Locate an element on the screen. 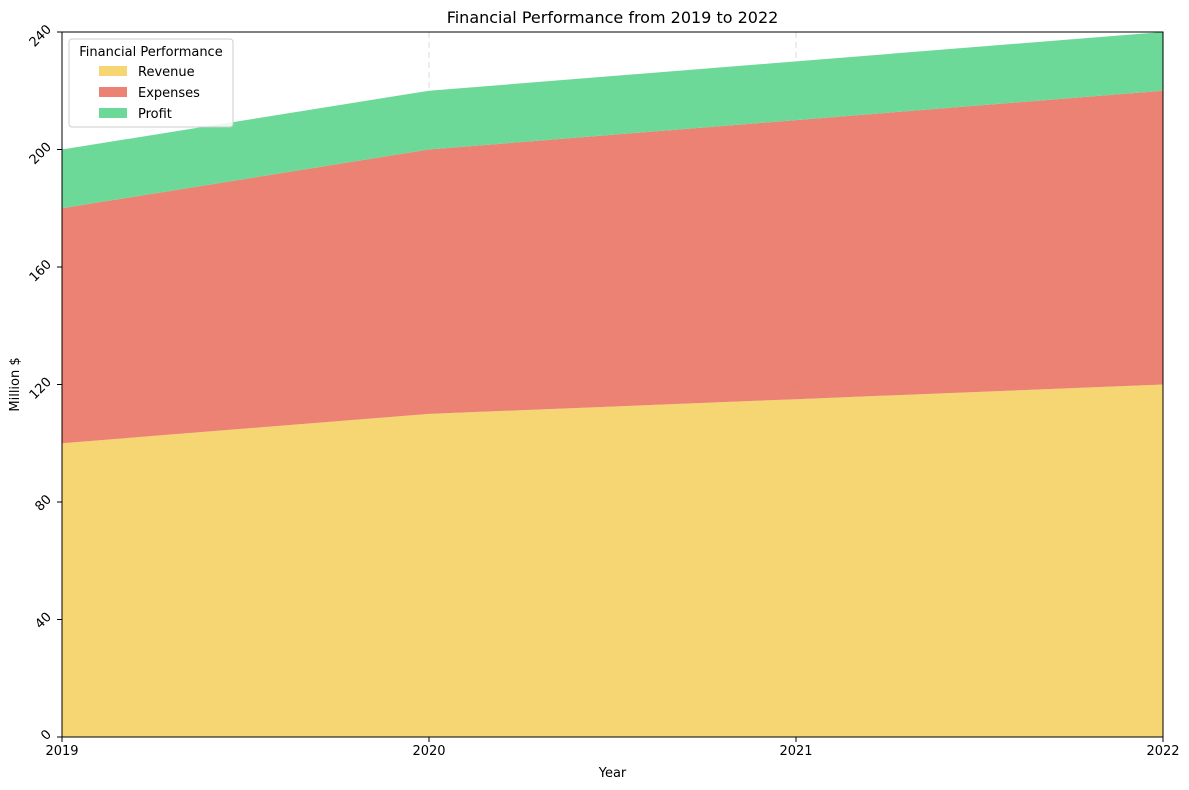 This screenshot has width=1189, height=790. y-axis-ticks: 0 40 80 120 160 200 240 is located at coordinates (44, 383).